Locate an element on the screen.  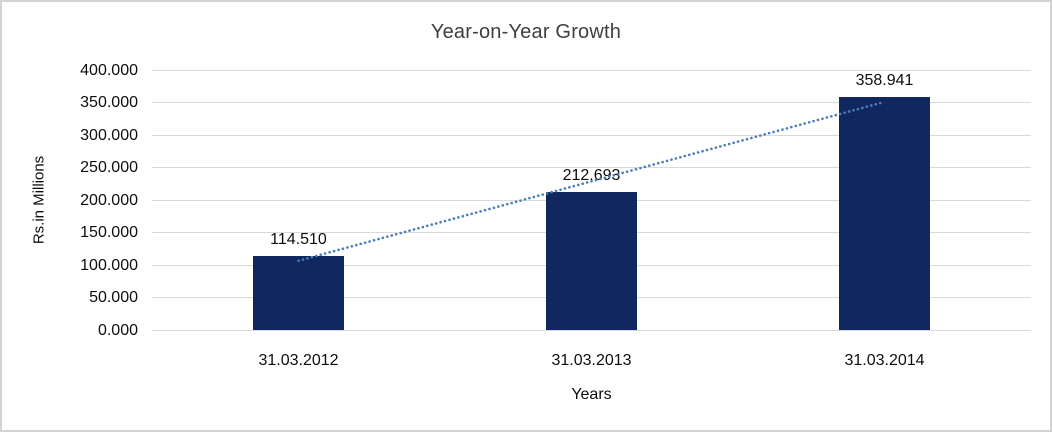
y-tick-label: 50.000 is located at coordinates (113, 297).